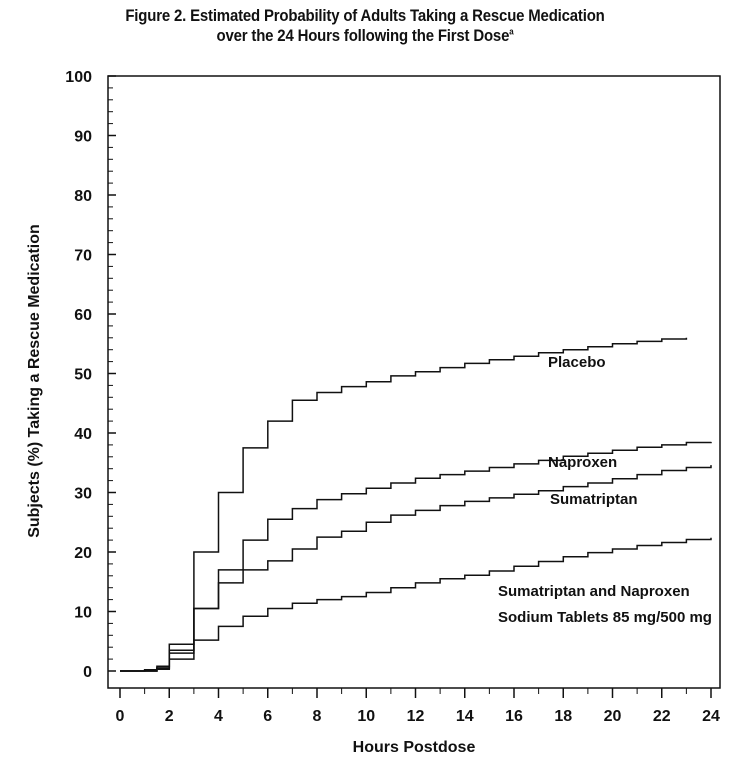 The width and height of the screenshot is (730, 762). I want to click on series-label-2-line-1: Naproxen, so click(582, 462).